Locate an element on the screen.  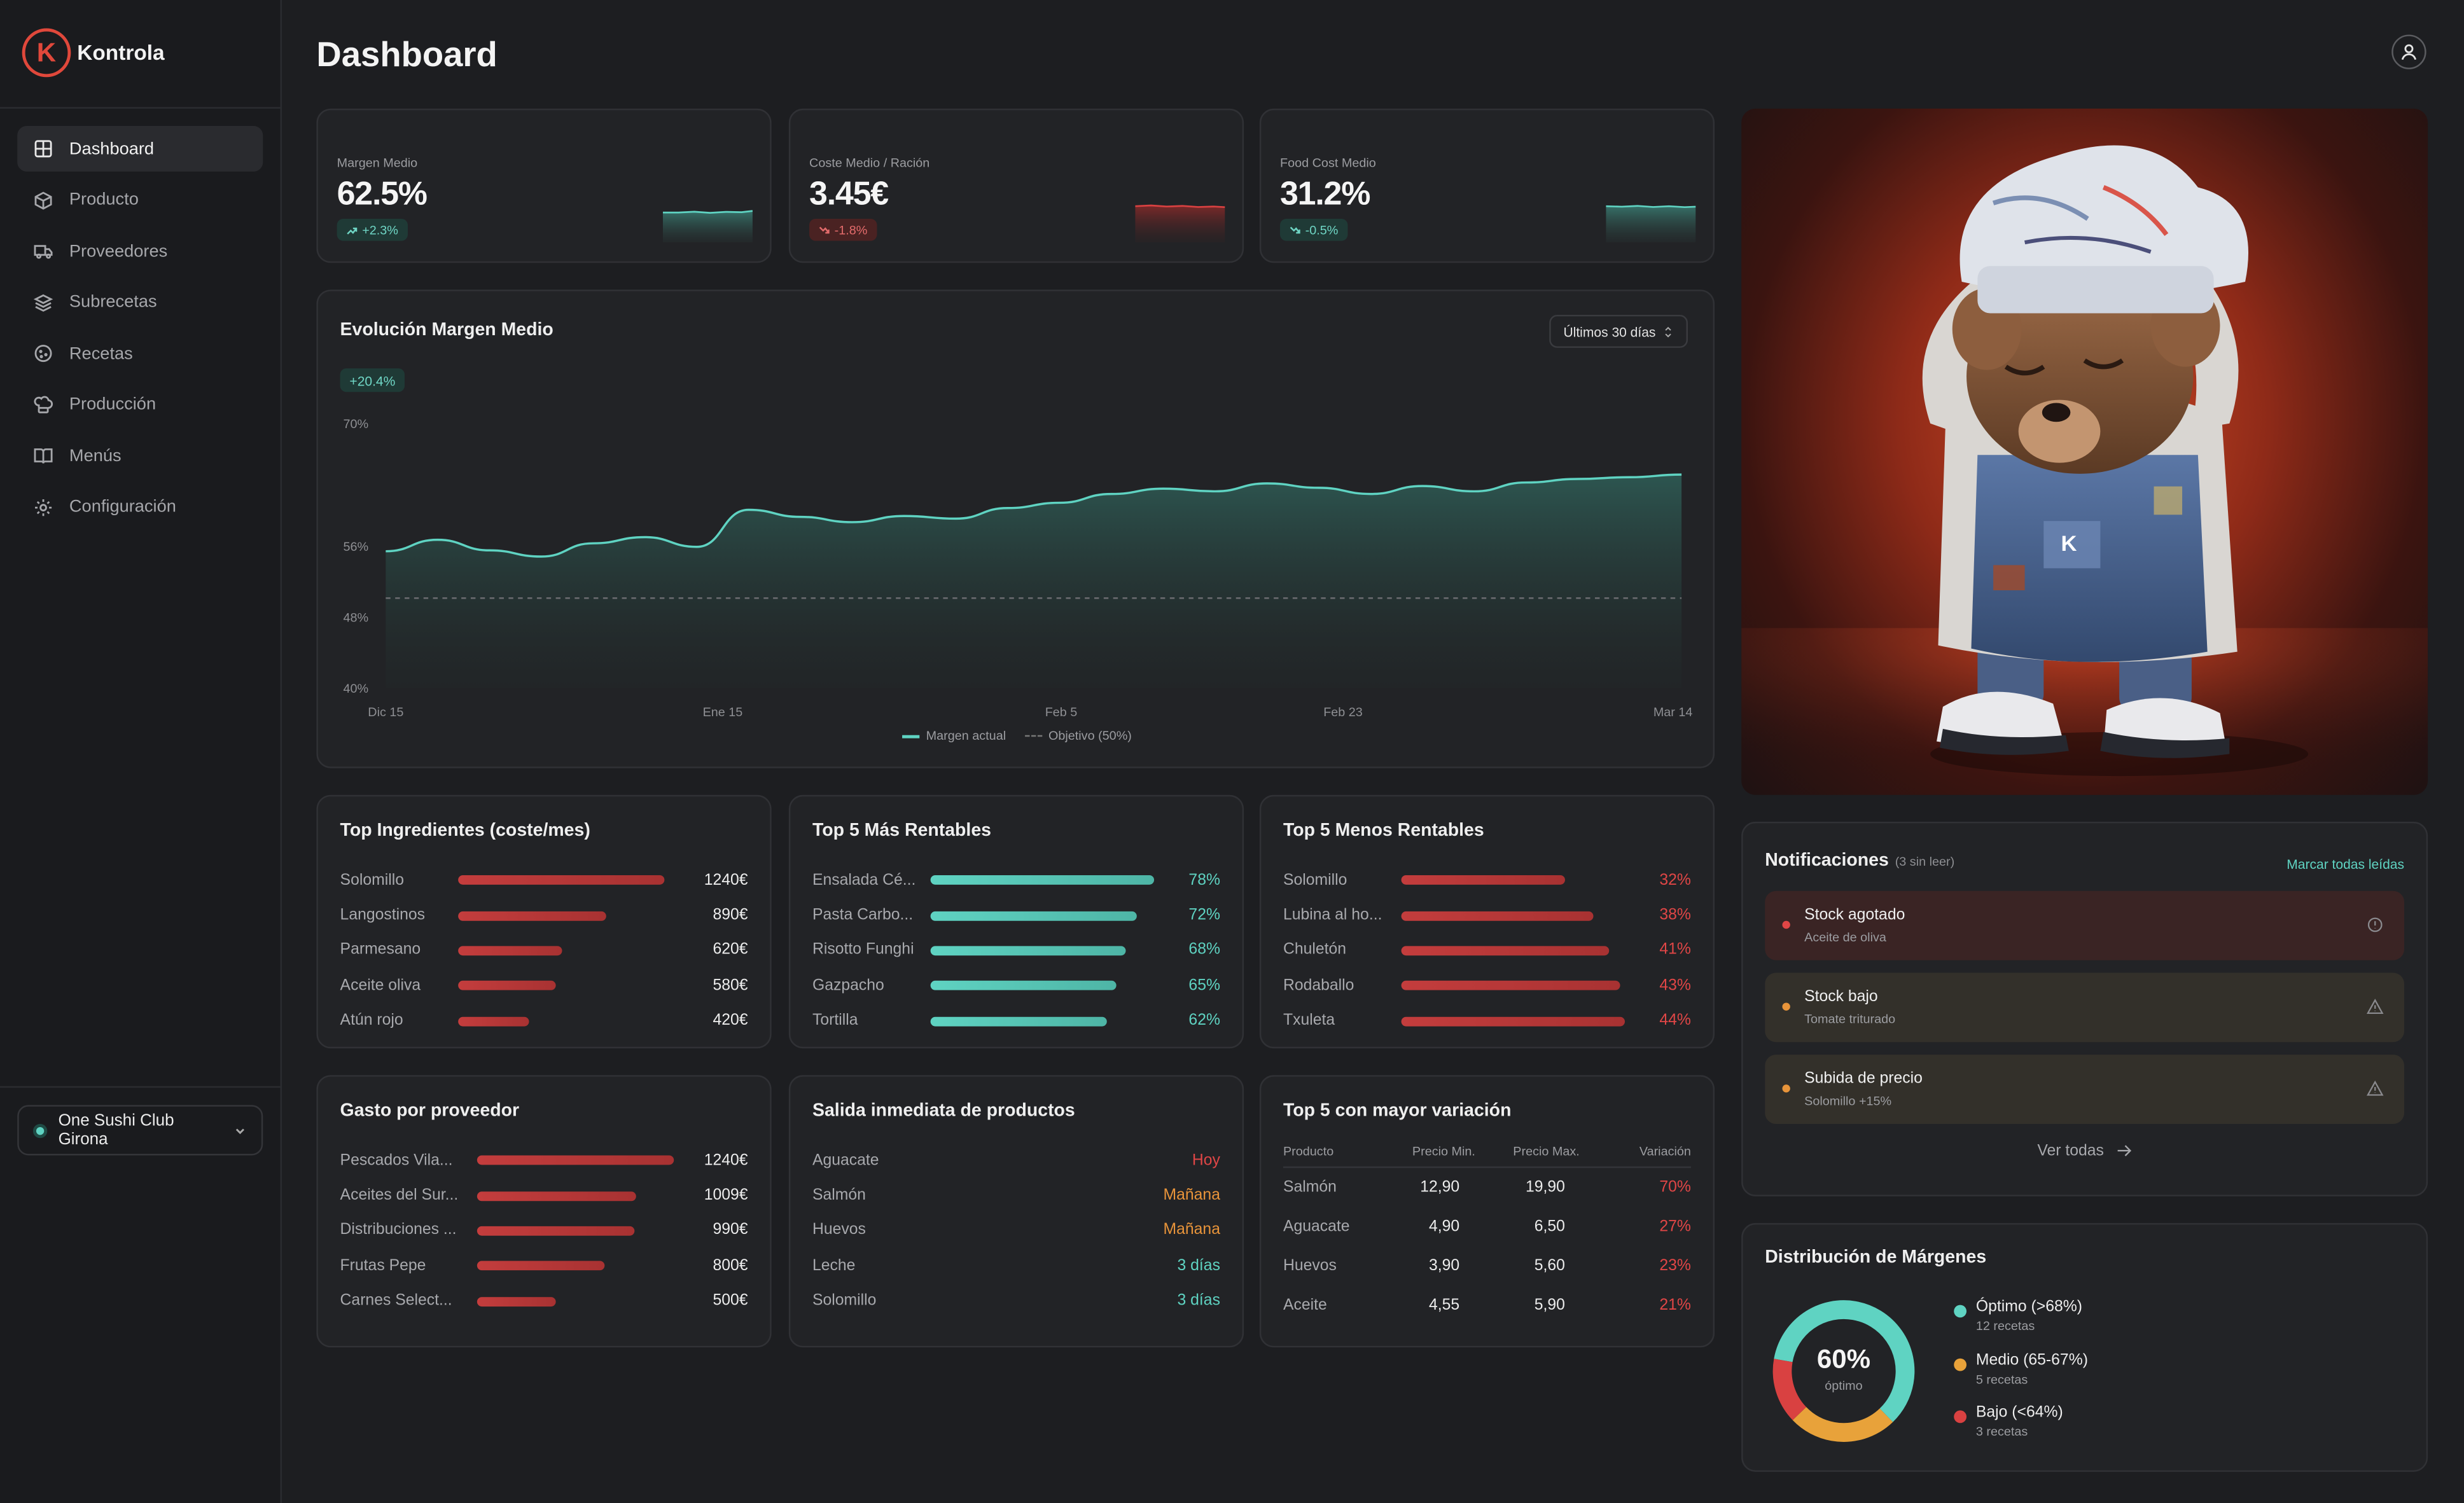
kpi-delta-badge: +2.3% is located at coordinates (372, 229).